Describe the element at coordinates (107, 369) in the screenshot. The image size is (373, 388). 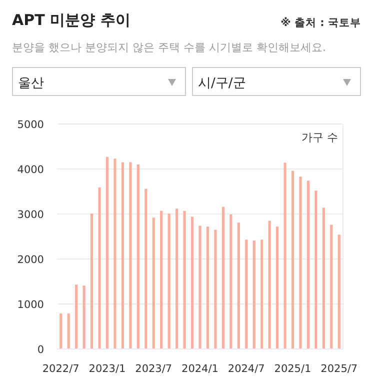
I see `x-tick-label: 2023/1` at that location.